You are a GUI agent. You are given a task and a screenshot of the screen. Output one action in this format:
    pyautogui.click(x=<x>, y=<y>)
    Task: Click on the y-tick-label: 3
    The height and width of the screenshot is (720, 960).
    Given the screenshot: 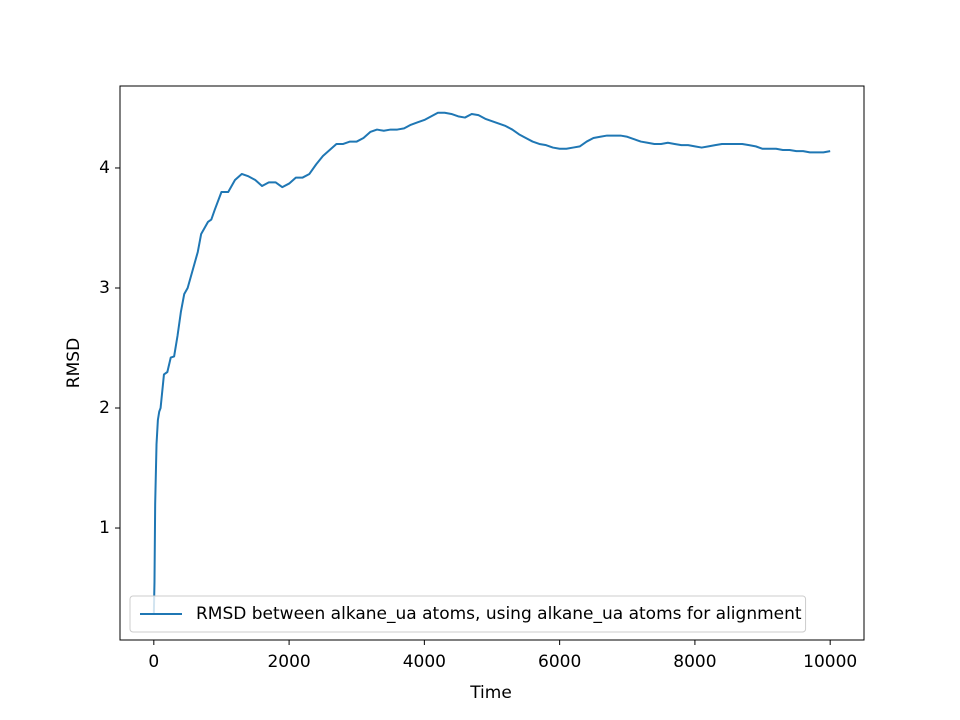 What is the action you would take?
    pyautogui.click(x=104, y=288)
    